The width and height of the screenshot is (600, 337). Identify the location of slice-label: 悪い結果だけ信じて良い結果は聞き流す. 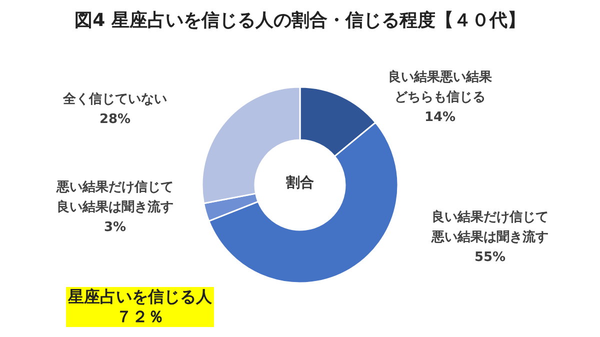
(115, 197).